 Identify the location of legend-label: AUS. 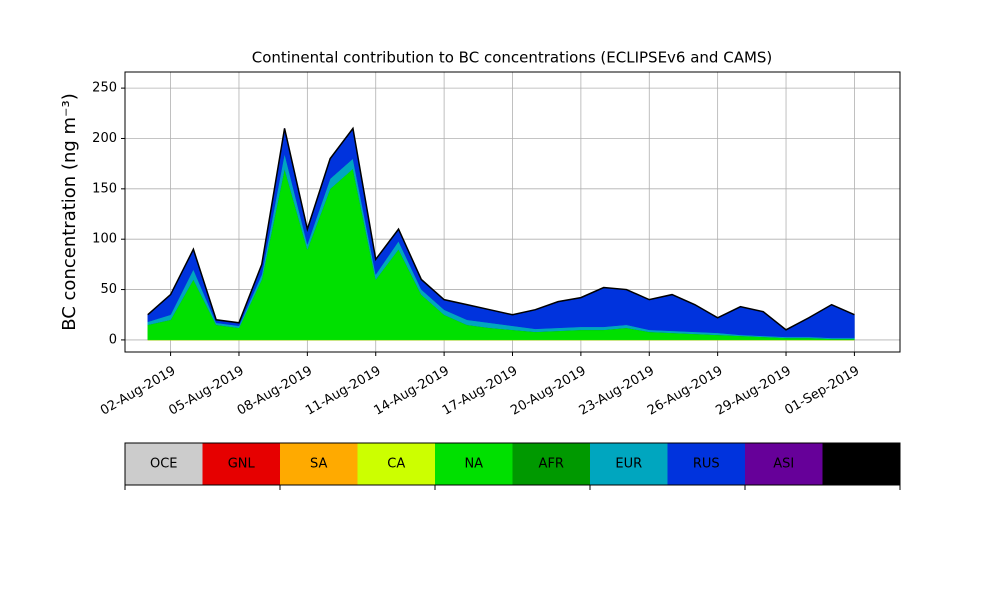
(861, 464).